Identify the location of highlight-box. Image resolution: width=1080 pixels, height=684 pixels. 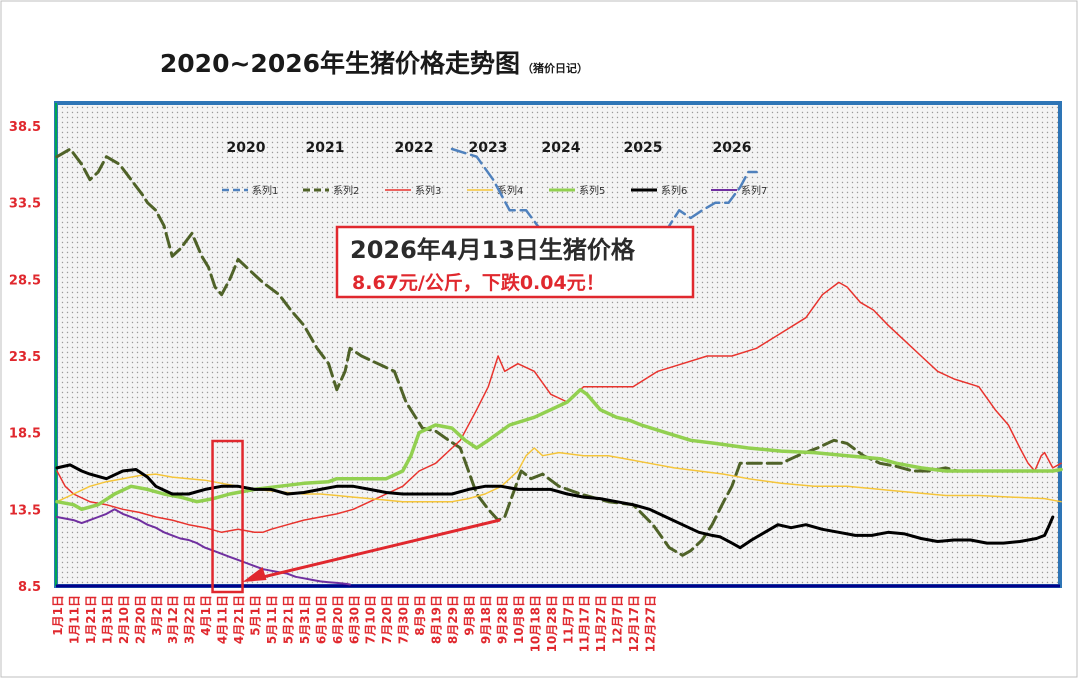
(227, 516).